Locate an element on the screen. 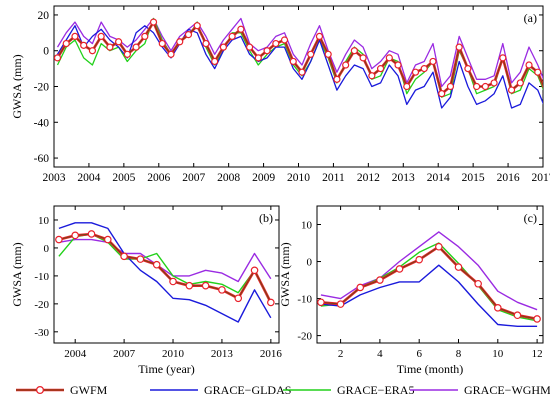 Image resolution: width=550 pixels, height=406 pixels. x-tick-label: 6 is located at coordinates (419, 354).